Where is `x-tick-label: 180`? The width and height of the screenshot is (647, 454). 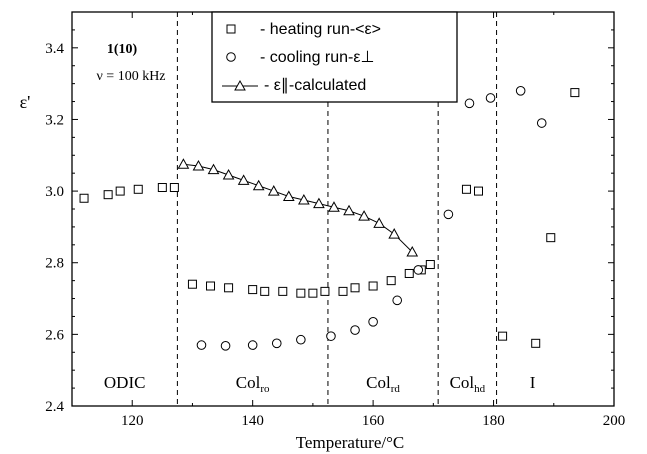 x-tick-label: 180 is located at coordinates (493, 421).